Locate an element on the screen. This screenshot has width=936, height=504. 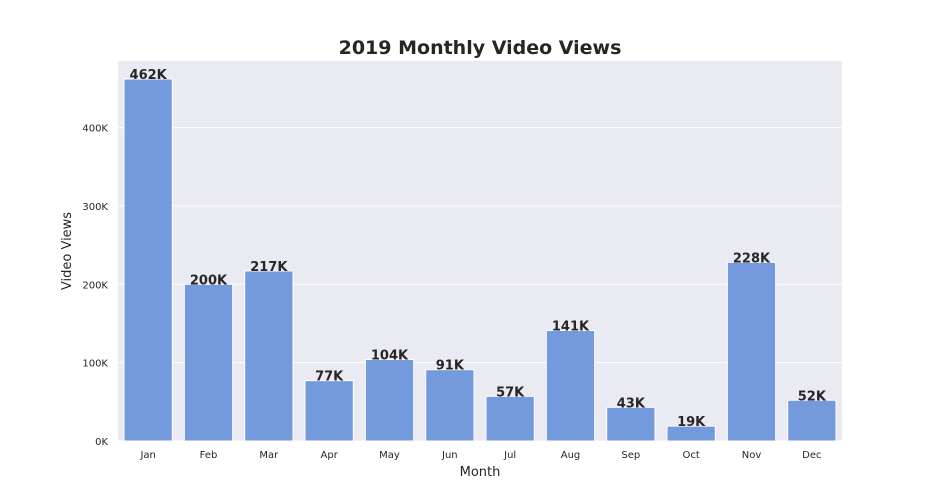
bar-apr is located at coordinates (329, 411).